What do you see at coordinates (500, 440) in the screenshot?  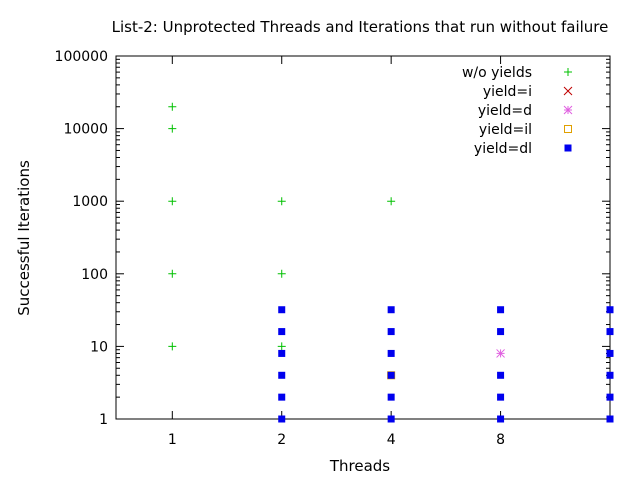 I see `x-tick-label: 8` at bounding box center [500, 440].